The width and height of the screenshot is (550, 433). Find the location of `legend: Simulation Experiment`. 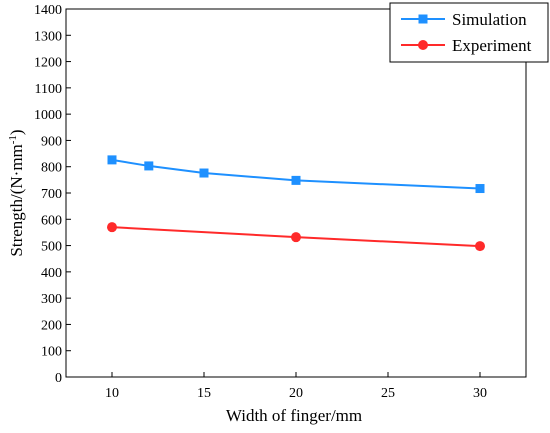

legend: Simulation Experiment is located at coordinates (469, 32).